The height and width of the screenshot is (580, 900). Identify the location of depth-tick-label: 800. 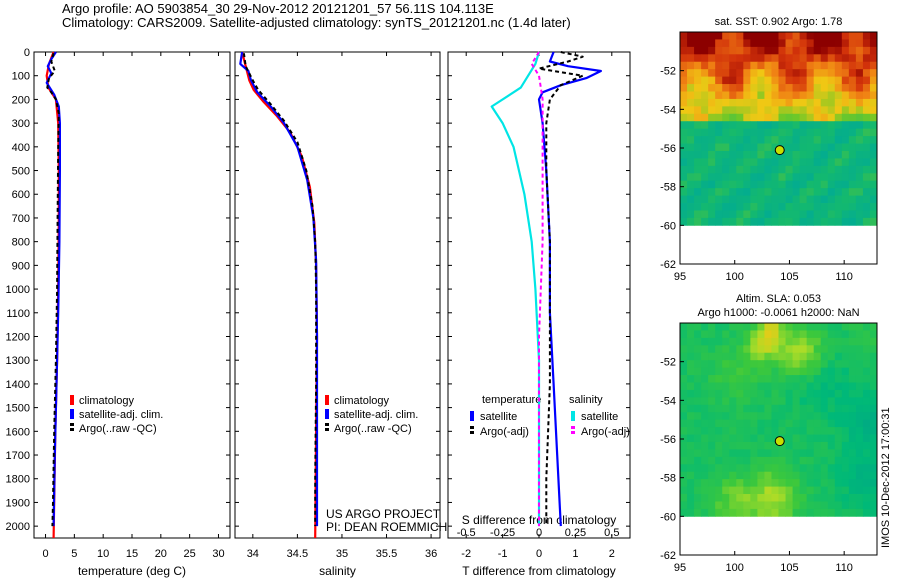
(21, 243).